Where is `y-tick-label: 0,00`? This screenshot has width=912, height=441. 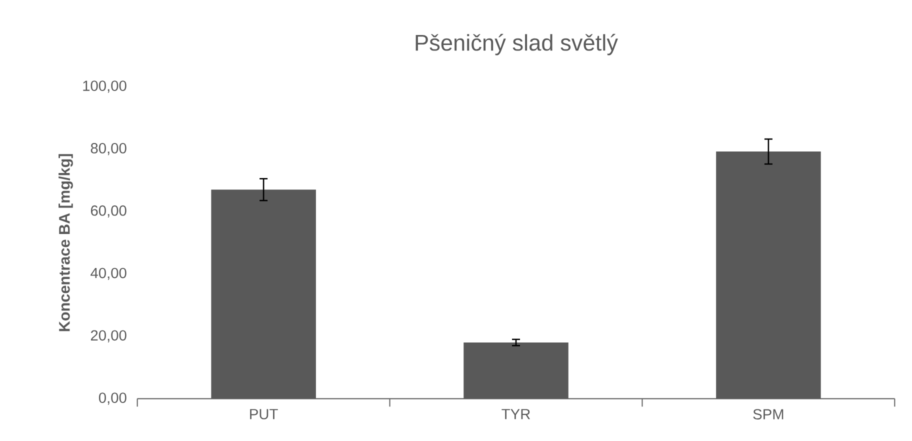 y-tick-label: 0,00 is located at coordinates (112, 398).